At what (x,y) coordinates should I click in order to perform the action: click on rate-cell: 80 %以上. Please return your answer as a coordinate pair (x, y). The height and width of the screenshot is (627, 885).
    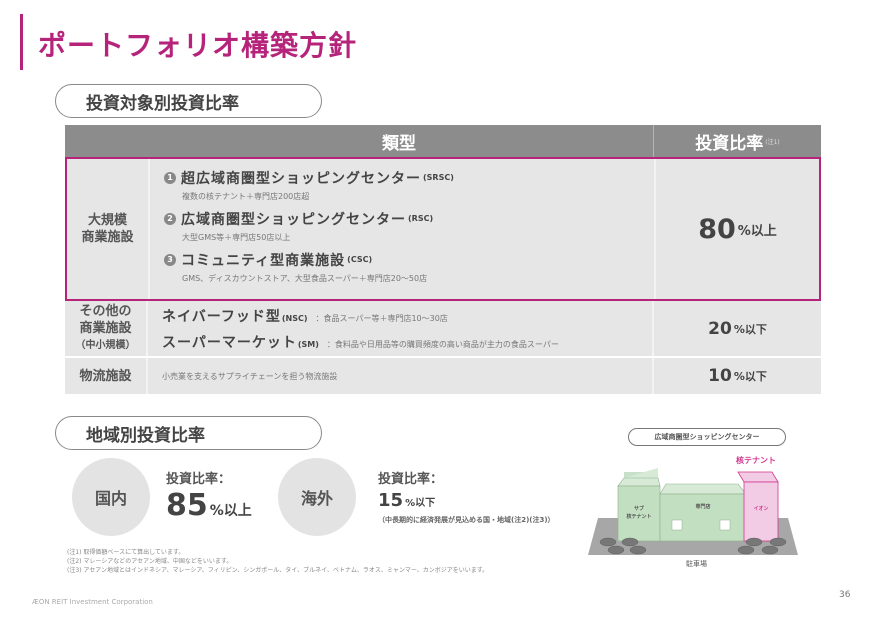
    Looking at the image, I should click on (737, 229).